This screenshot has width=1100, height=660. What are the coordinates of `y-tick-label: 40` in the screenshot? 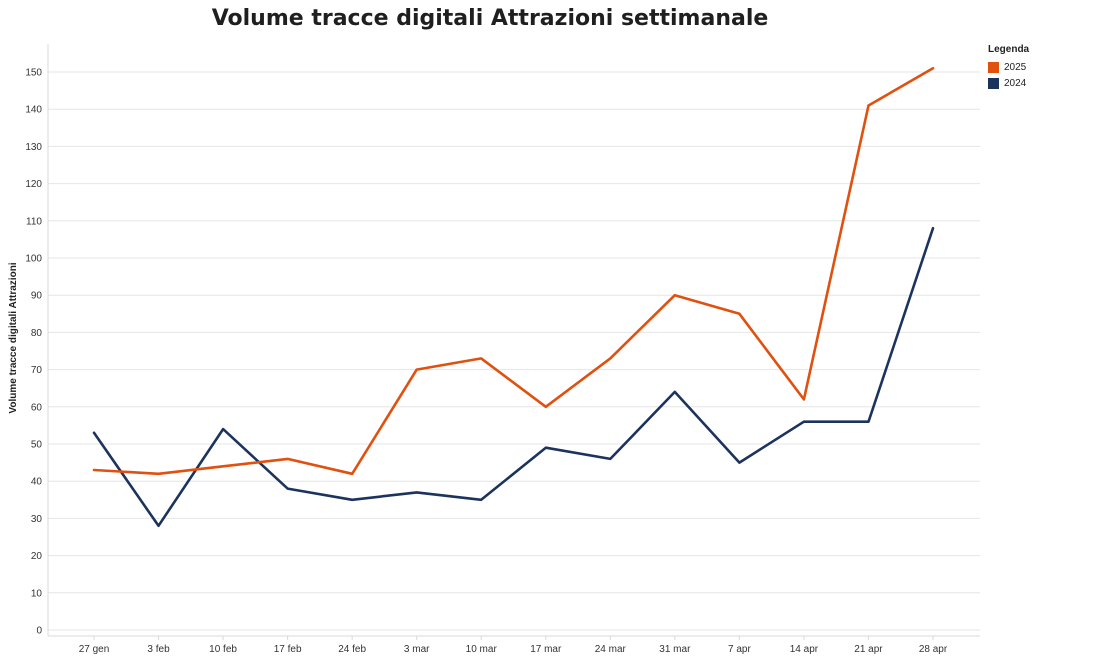 It's located at (37, 482).